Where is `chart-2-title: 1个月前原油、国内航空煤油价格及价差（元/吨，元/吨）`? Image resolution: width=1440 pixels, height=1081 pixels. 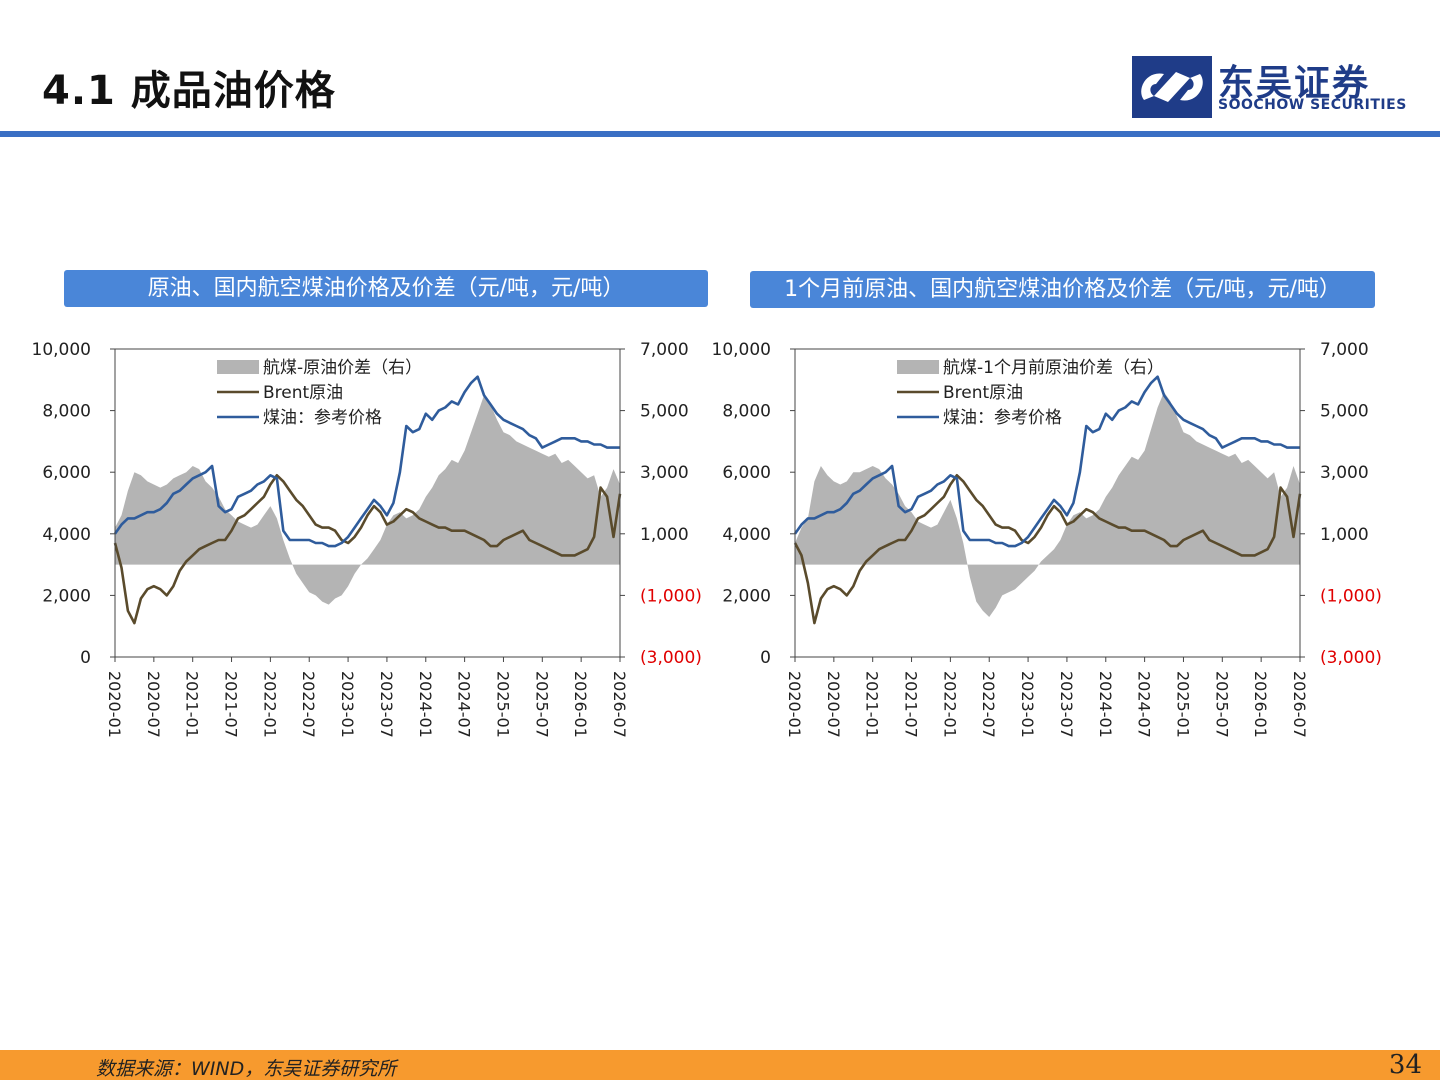
chart-2-title: 1个月前原油、国内航空煤油价格及价差（元/吨，元/吨） is located at coordinates (1062, 289).